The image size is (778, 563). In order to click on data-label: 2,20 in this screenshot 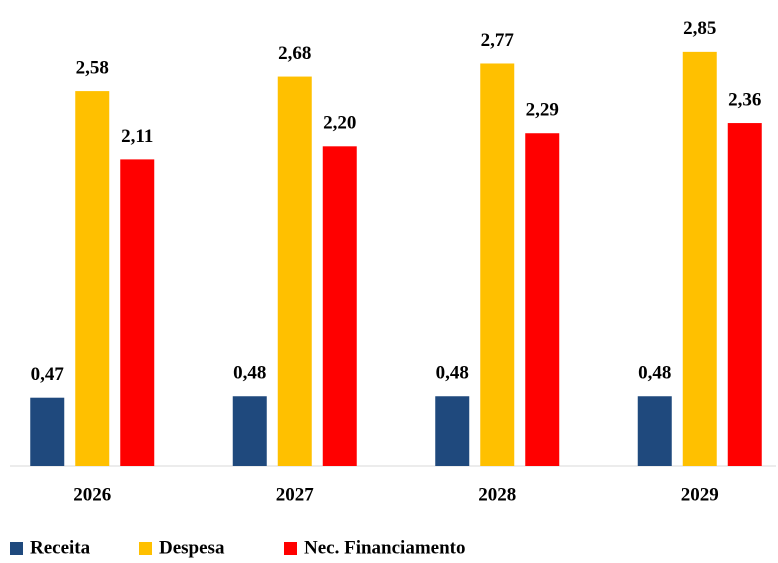, I will do `click(339, 123)`.